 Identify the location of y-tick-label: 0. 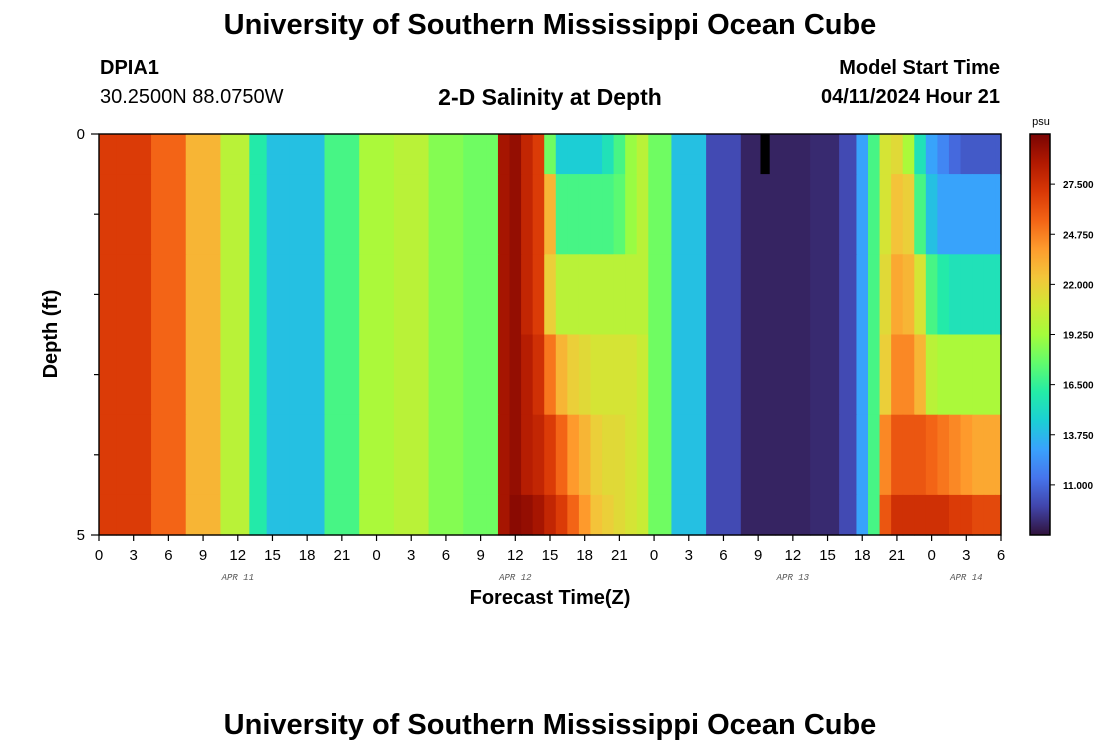
(81, 134).